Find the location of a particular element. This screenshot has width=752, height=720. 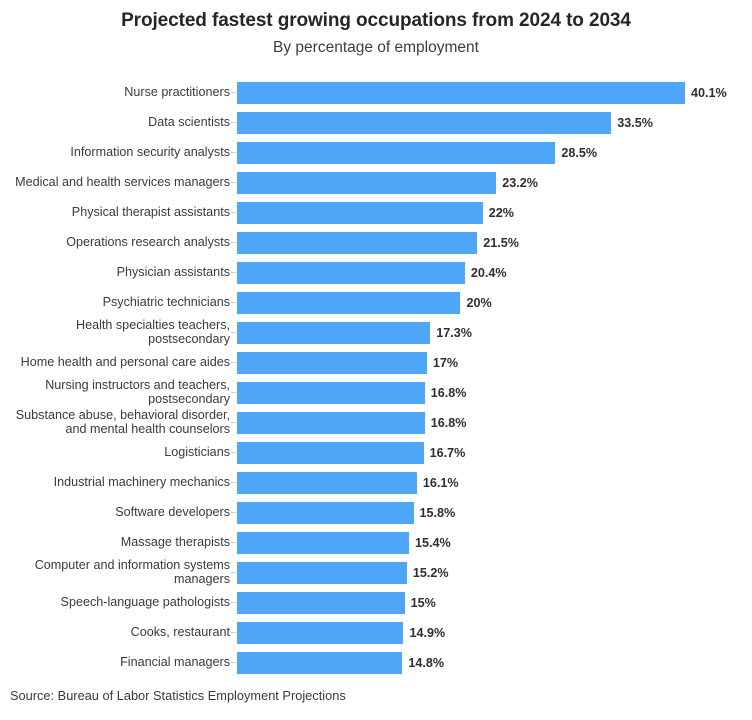

bar-track: 15.4% is located at coordinates (494, 543).